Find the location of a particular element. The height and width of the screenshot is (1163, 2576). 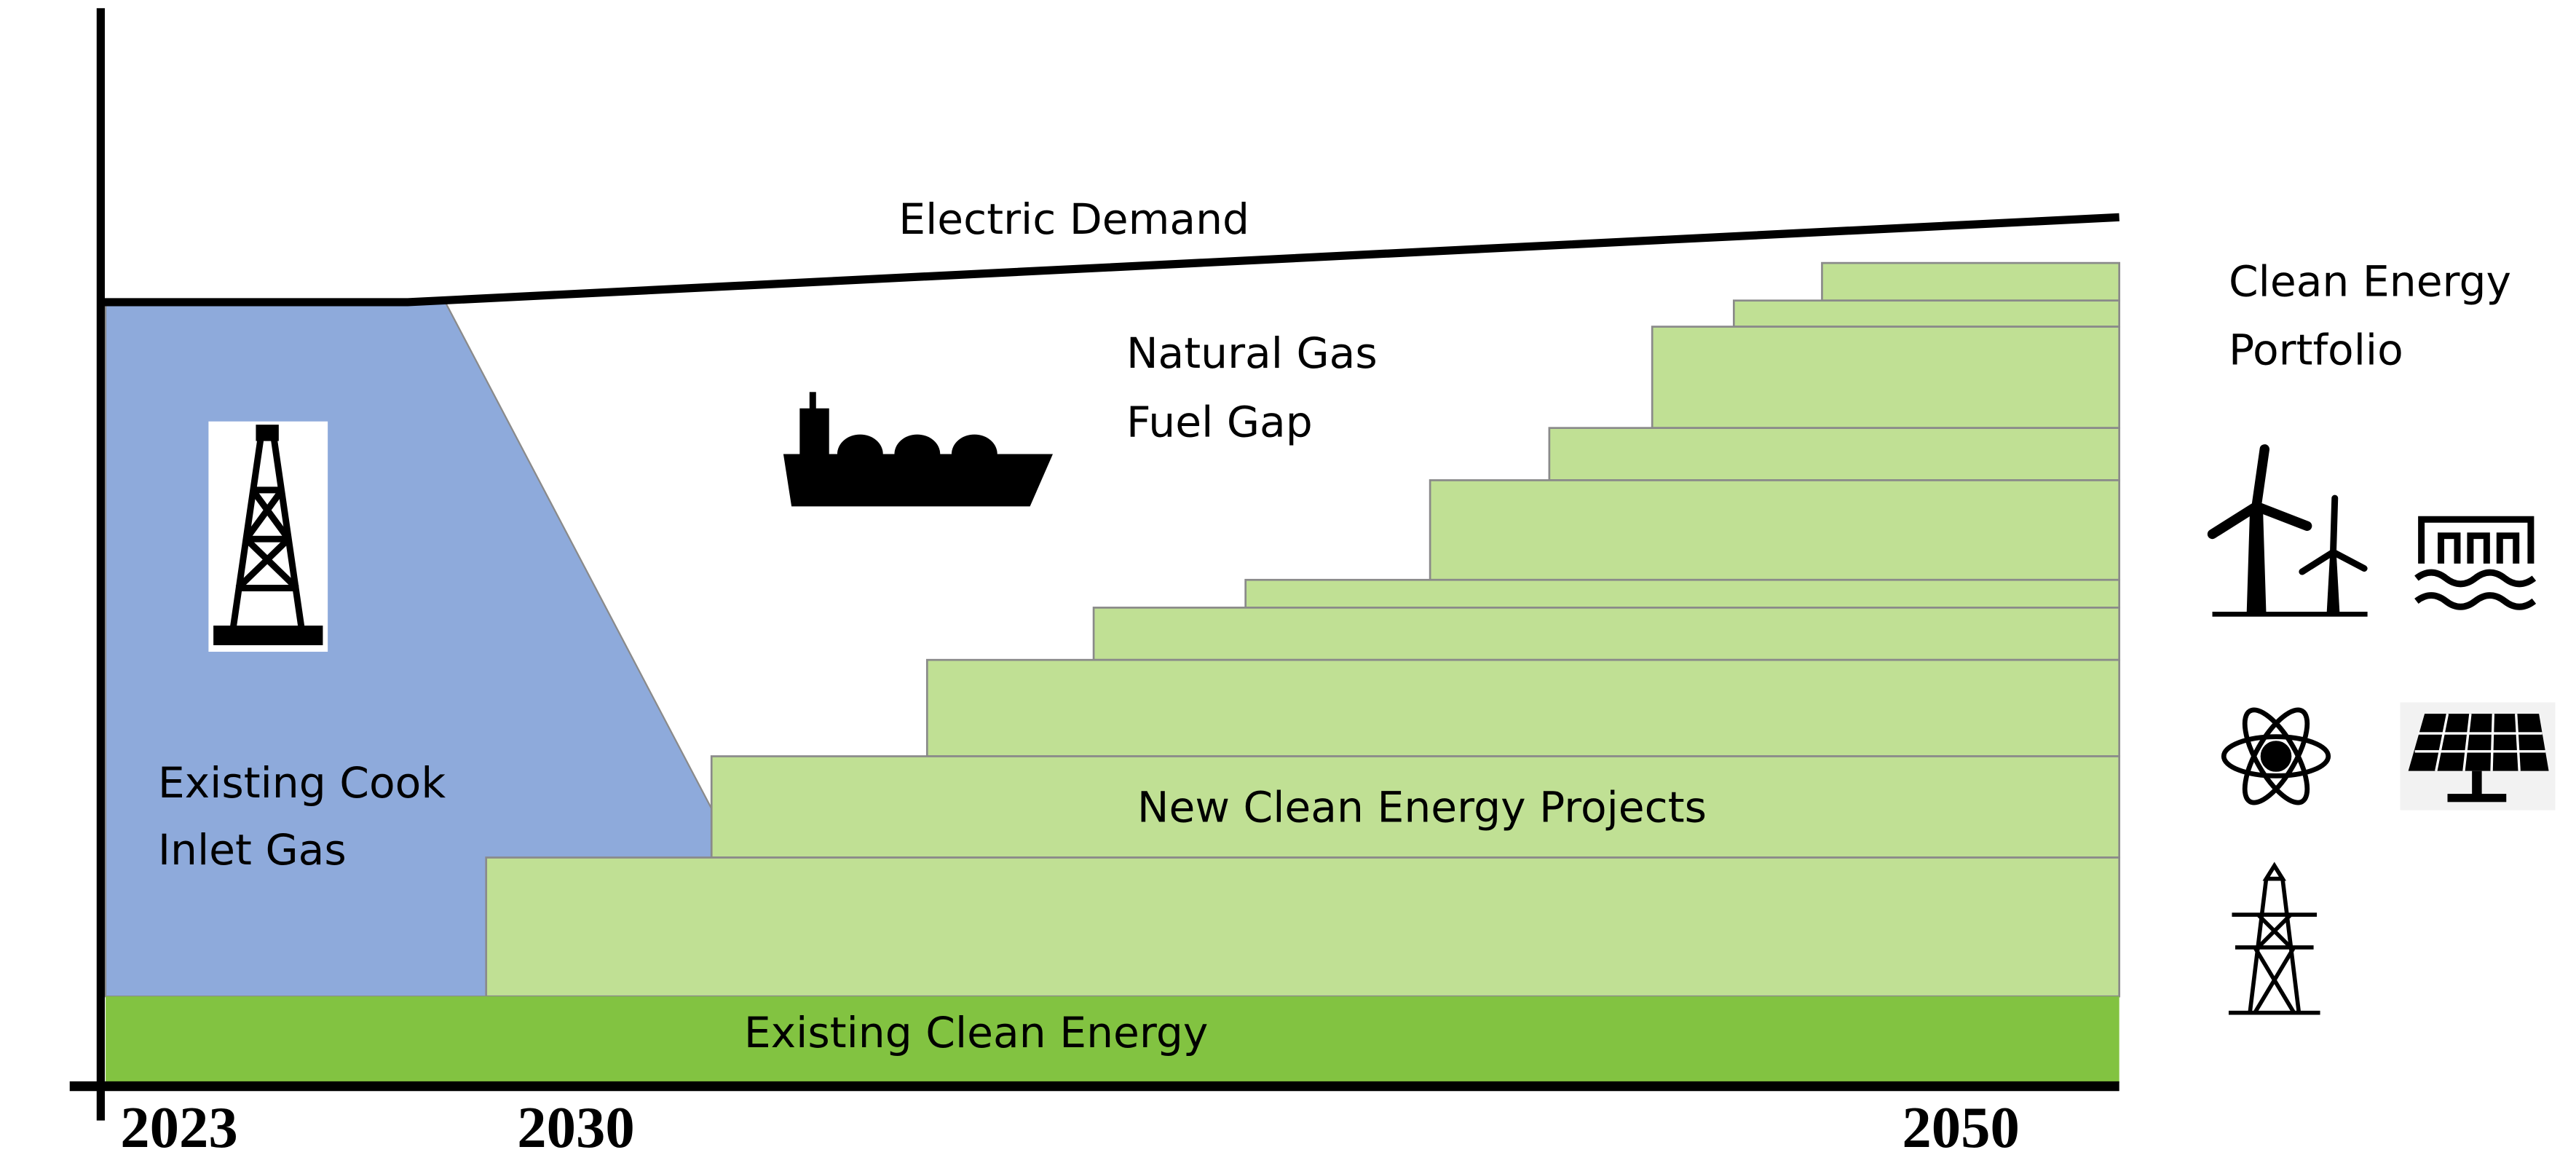

derrick-icon is located at coordinates (268, 536).